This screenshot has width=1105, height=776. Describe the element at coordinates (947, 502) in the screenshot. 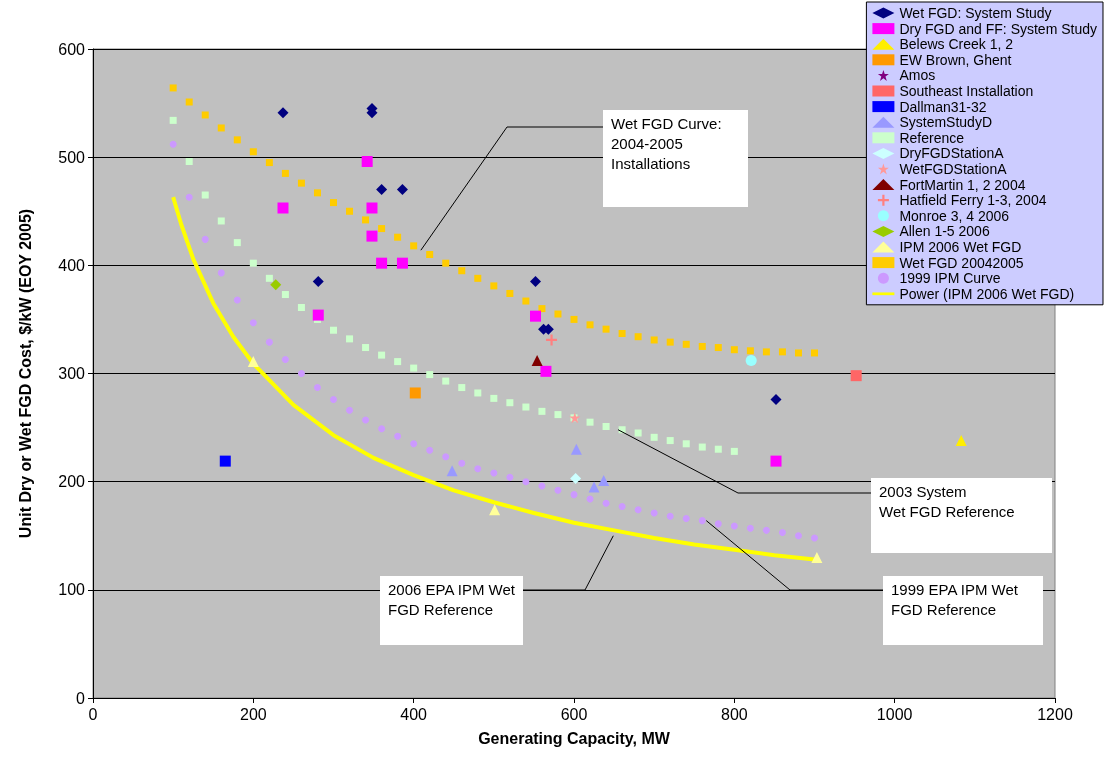

I see `annotation: 2003 System Wet FGD Reference` at that location.